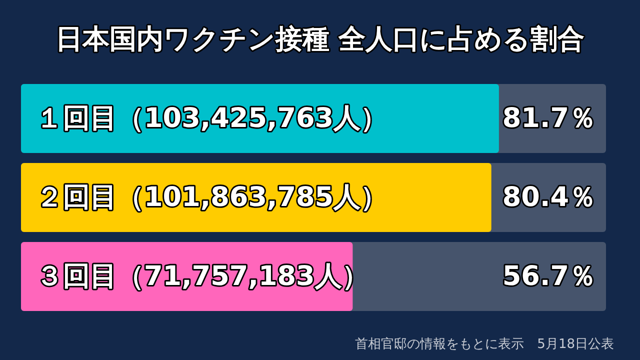  What do you see at coordinates (549, 197) in the screenshot?
I see `data-label: 80.4％` at bounding box center [549, 197].